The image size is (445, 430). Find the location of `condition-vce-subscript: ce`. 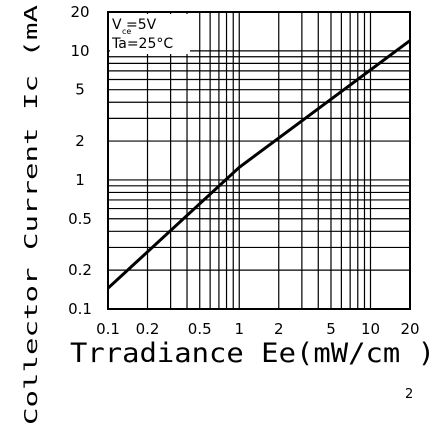

condition-vce-subscript: ce is located at coordinates (126, 31).